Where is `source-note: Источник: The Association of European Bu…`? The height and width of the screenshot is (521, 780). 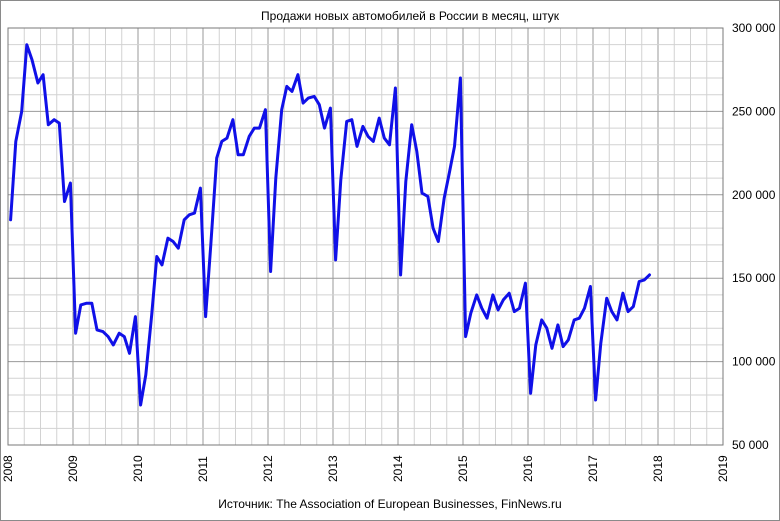
source-note: Источник: The Association of European Bu… is located at coordinates (389, 504).